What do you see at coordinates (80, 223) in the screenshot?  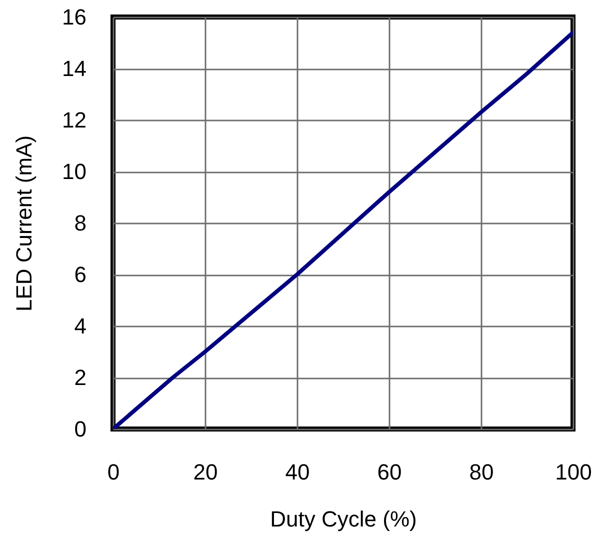 I see `y-tick-label: 8` at bounding box center [80, 223].